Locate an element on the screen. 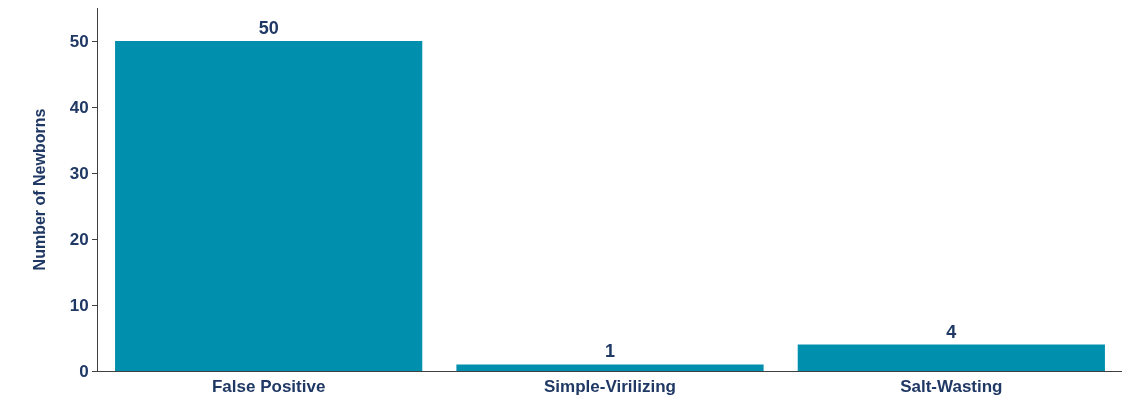 Image resolution: width=1130 pixels, height=412 pixels. data-label: 1 is located at coordinates (610, 351).